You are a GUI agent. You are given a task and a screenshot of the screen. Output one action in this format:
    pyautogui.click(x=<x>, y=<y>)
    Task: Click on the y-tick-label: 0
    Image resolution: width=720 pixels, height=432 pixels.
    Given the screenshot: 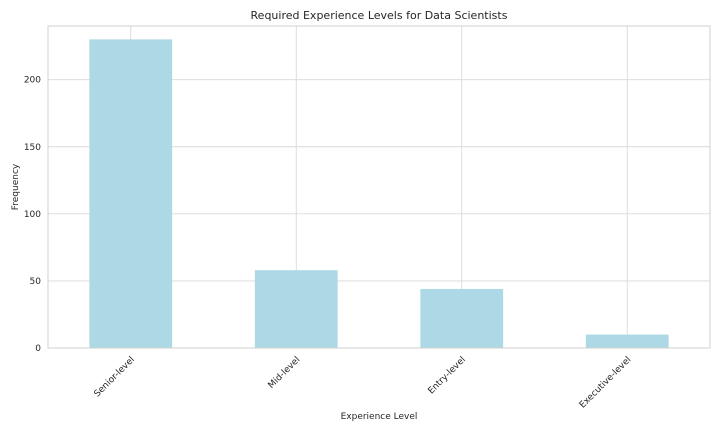 What is the action you would take?
    pyautogui.click(x=38, y=349)
    